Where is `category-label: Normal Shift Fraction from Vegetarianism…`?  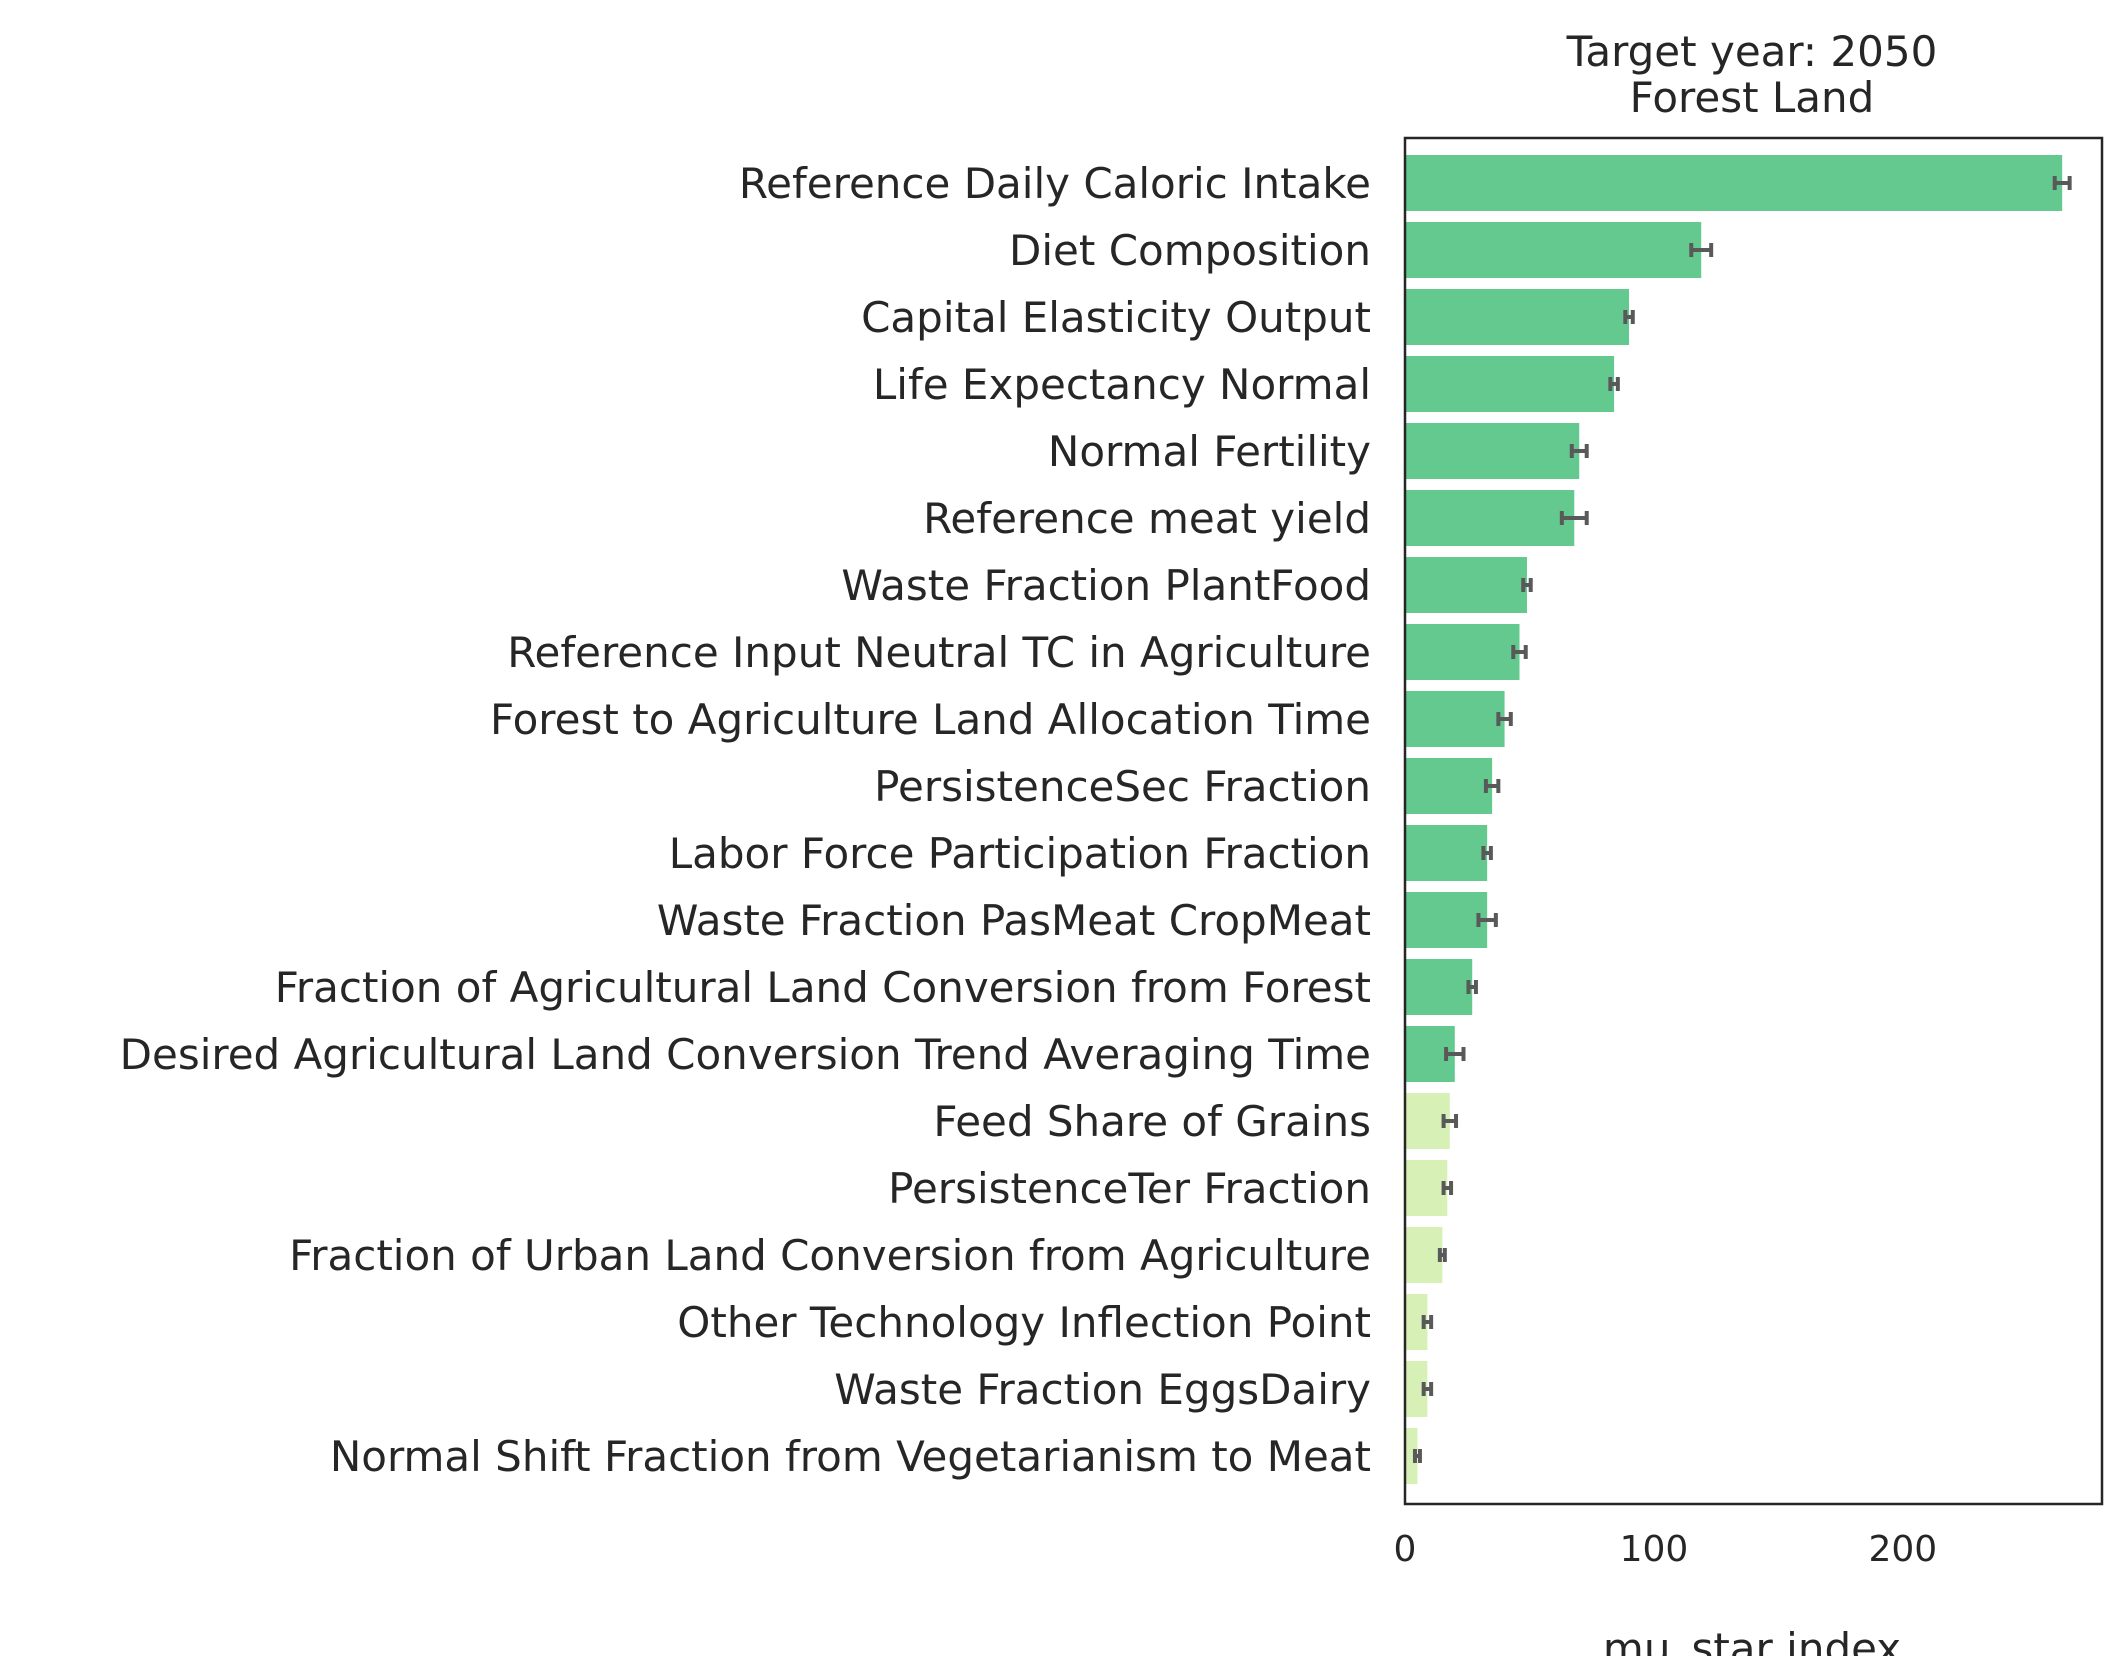 category-label: Normal Shift Fraction from Vegetarianism… is located at coordinates (850, 1456).